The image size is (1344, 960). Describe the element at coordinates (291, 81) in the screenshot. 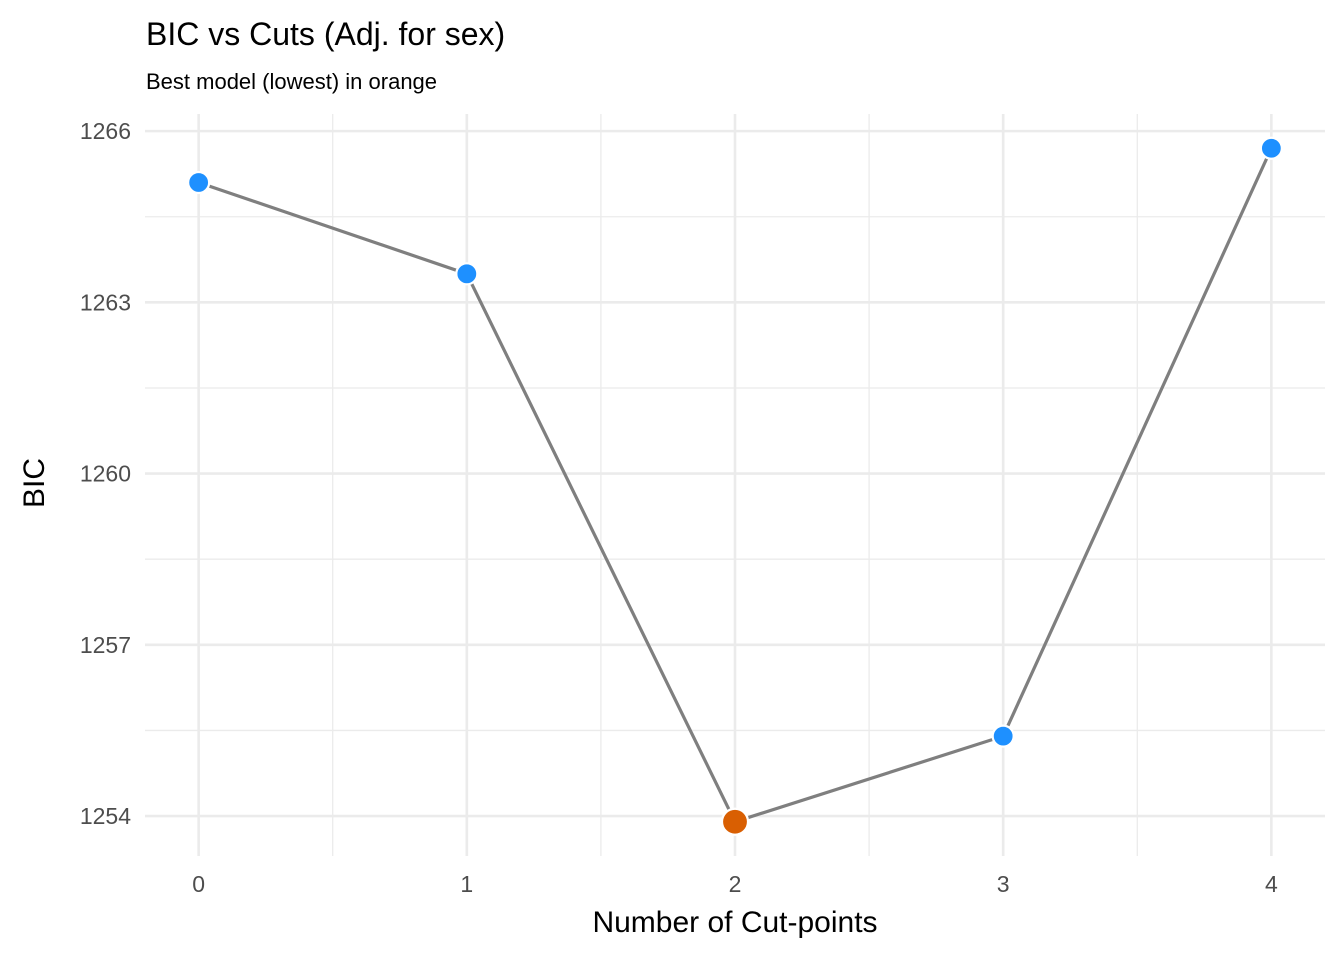

I see `chart-subtitle: Best model (lowest) in orange` at that location.